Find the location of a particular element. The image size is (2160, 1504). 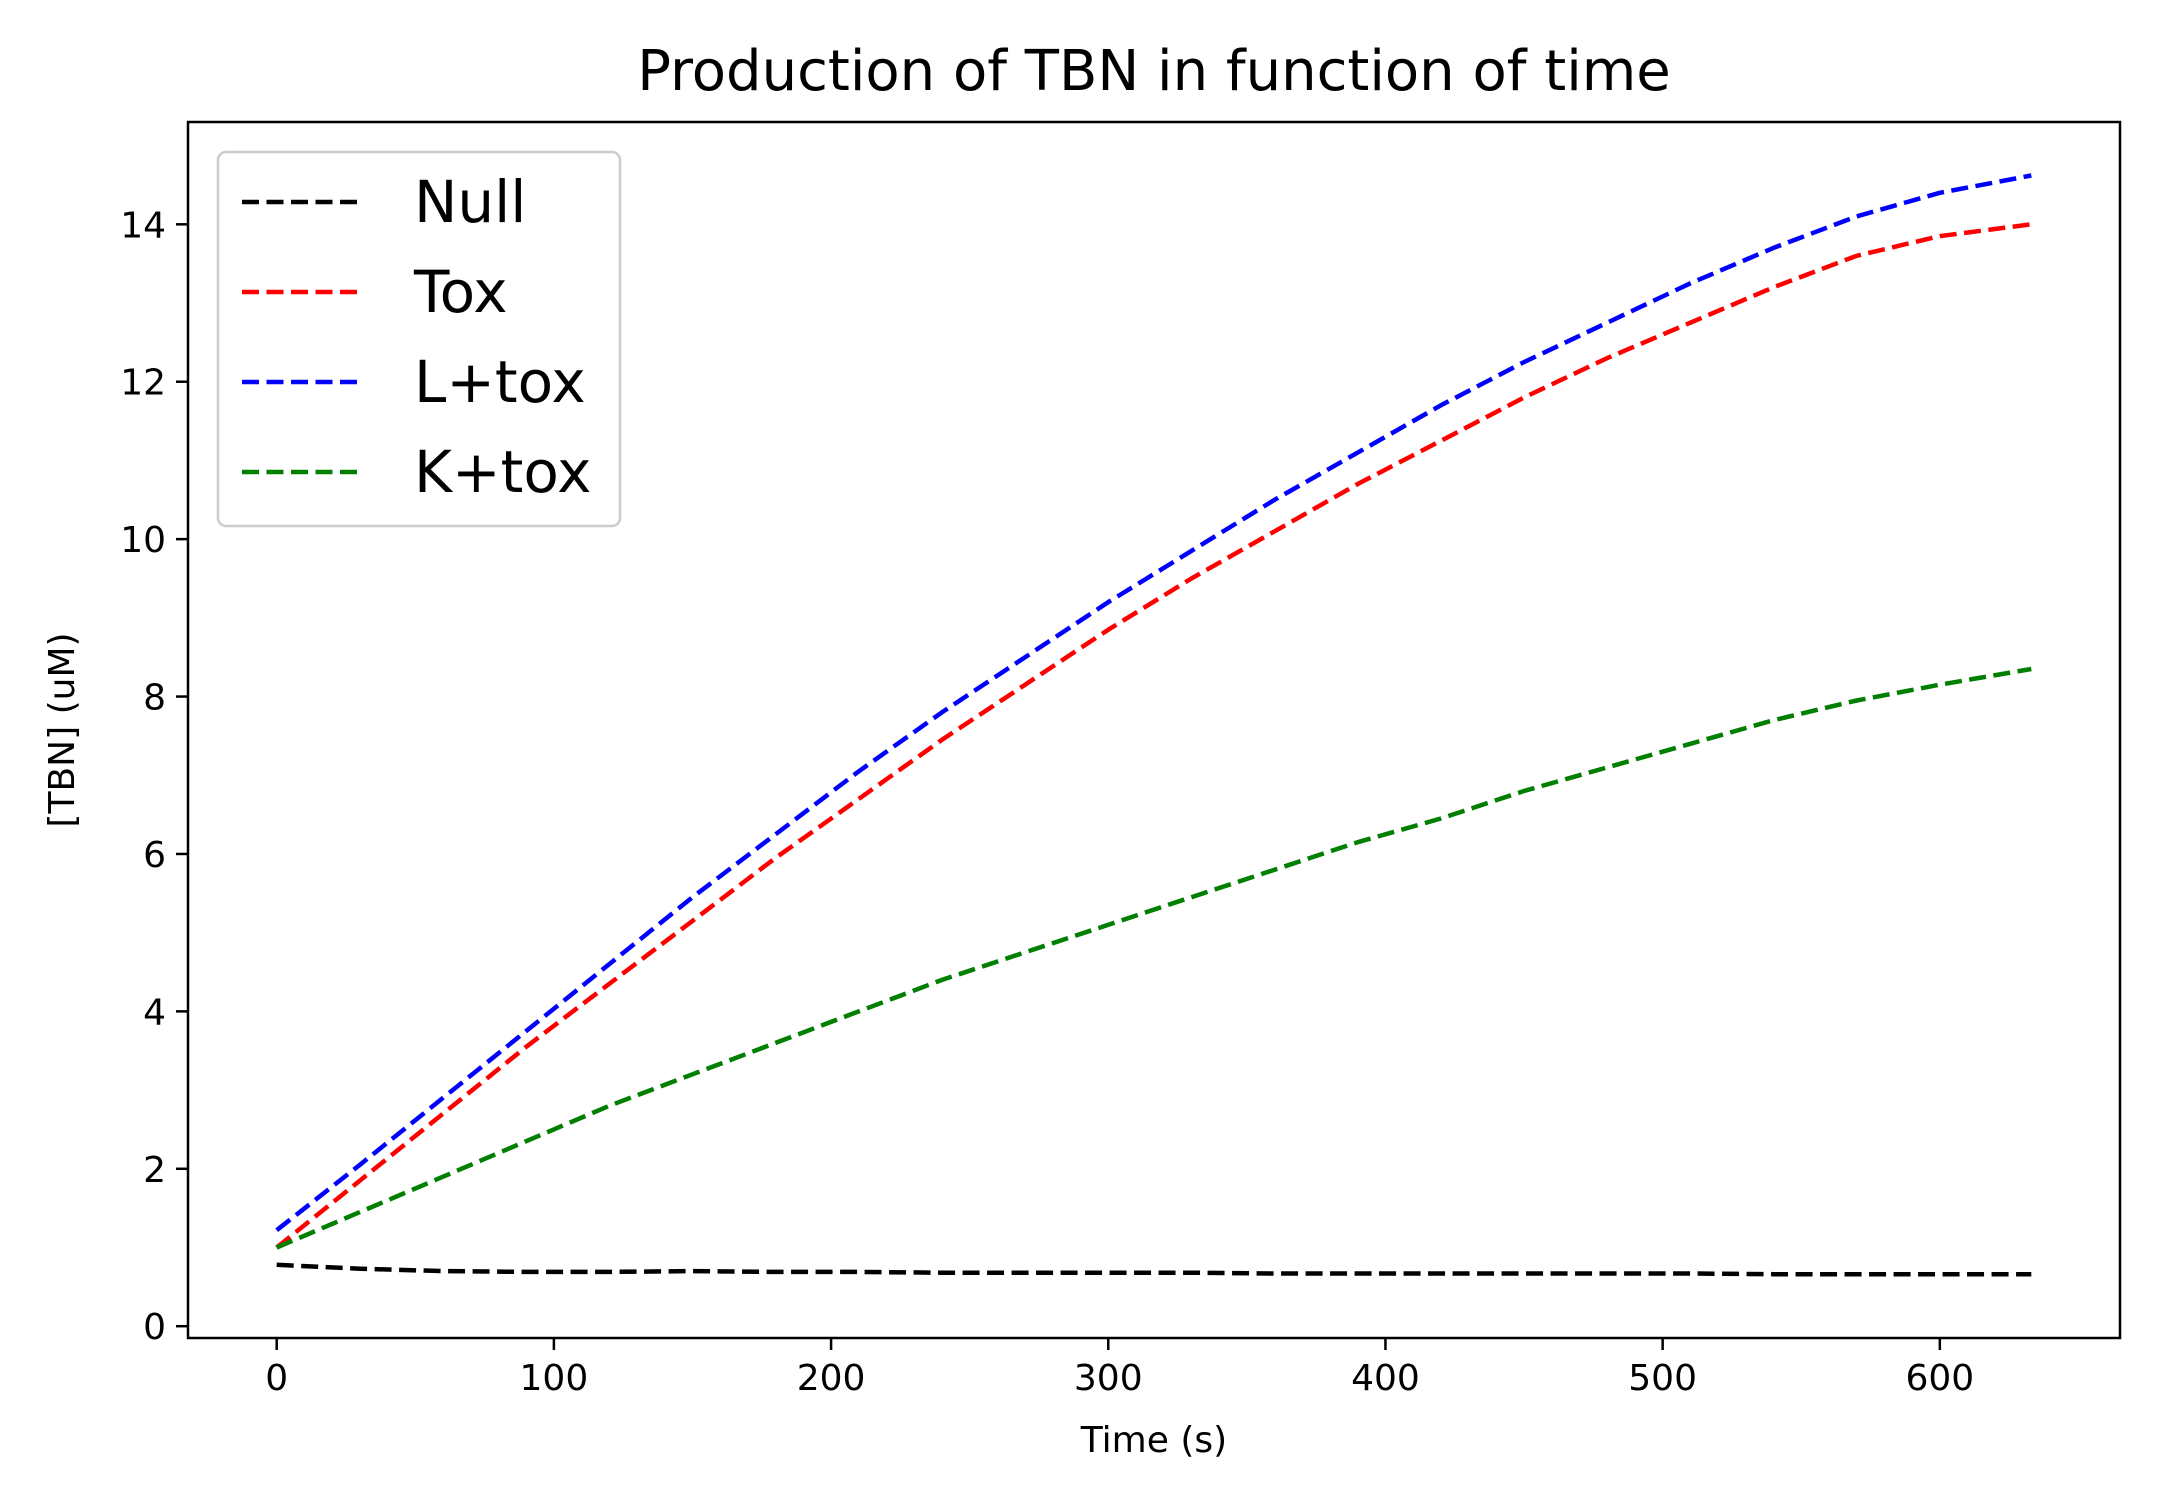

legend: Null Tox L+tox K+tox is located at coordinates (419, 339).